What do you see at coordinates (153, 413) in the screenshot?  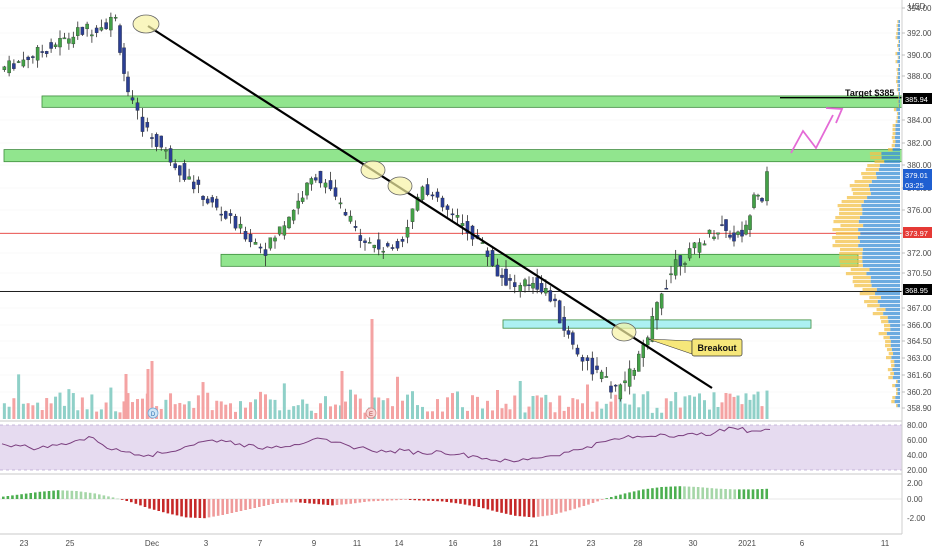 I see `event-marker-d` at bounding box center [153, 413].